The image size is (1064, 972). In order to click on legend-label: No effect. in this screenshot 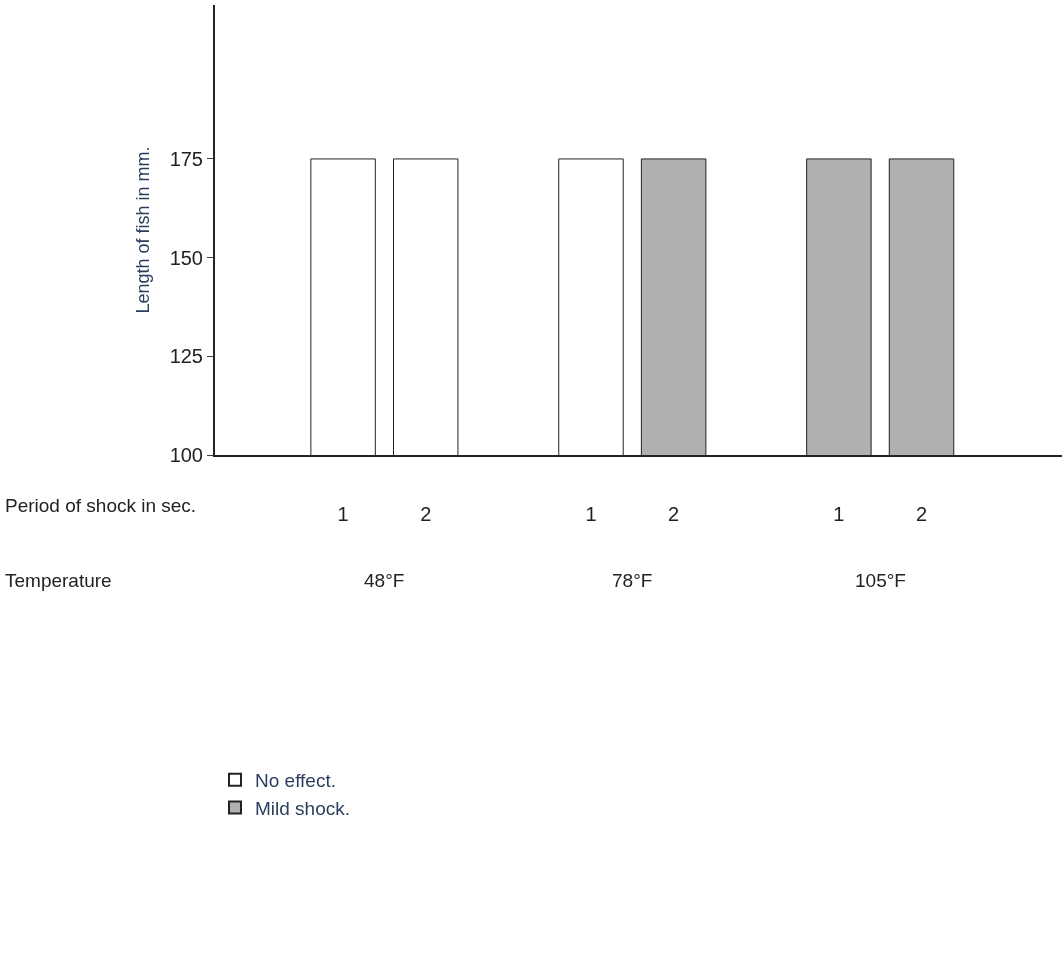, I will do `click(295, 781)`.